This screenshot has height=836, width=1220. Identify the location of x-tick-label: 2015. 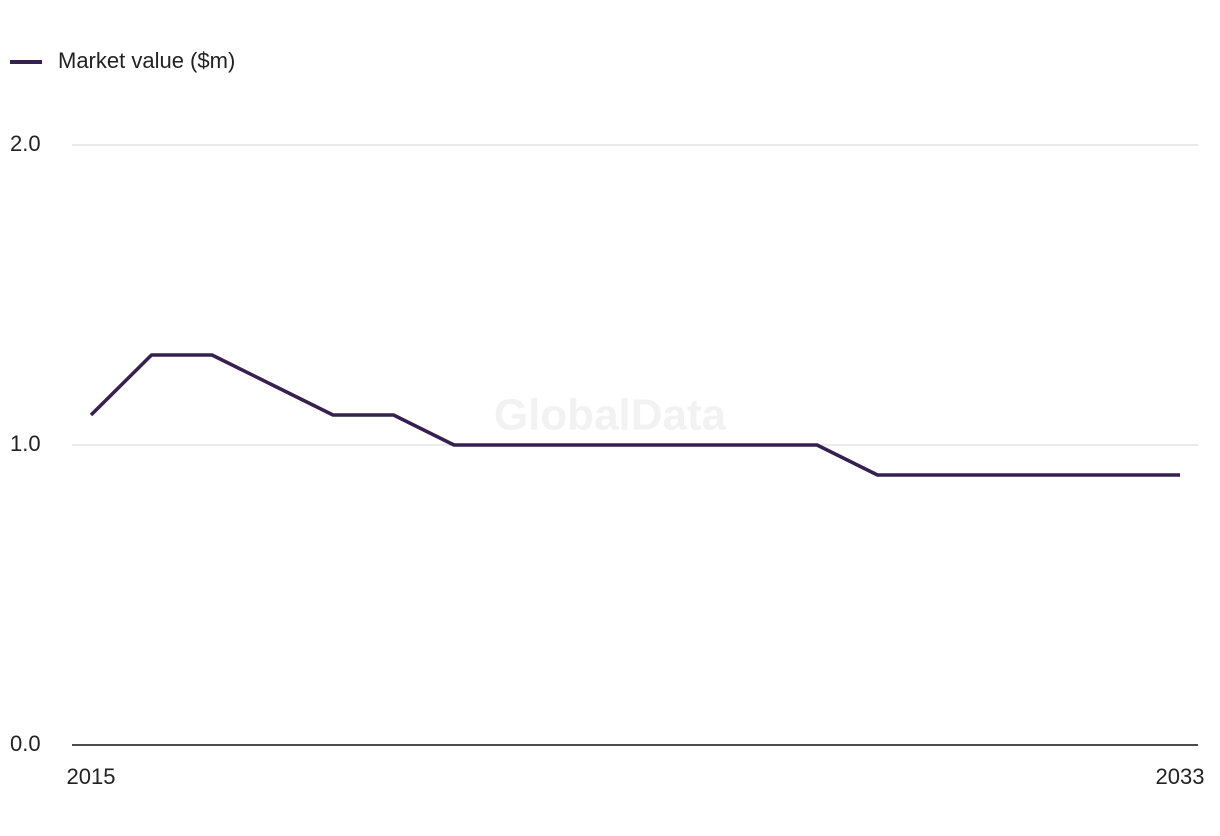
(91, 776).